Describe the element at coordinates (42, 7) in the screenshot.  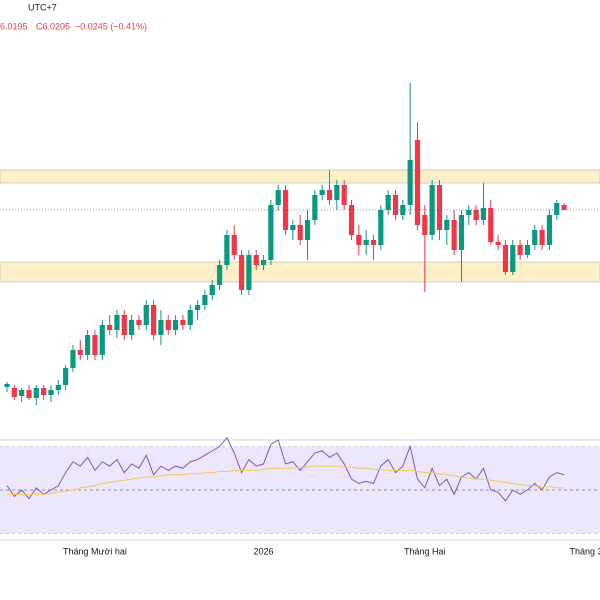
I see `timezone: UTC+7` at that location.